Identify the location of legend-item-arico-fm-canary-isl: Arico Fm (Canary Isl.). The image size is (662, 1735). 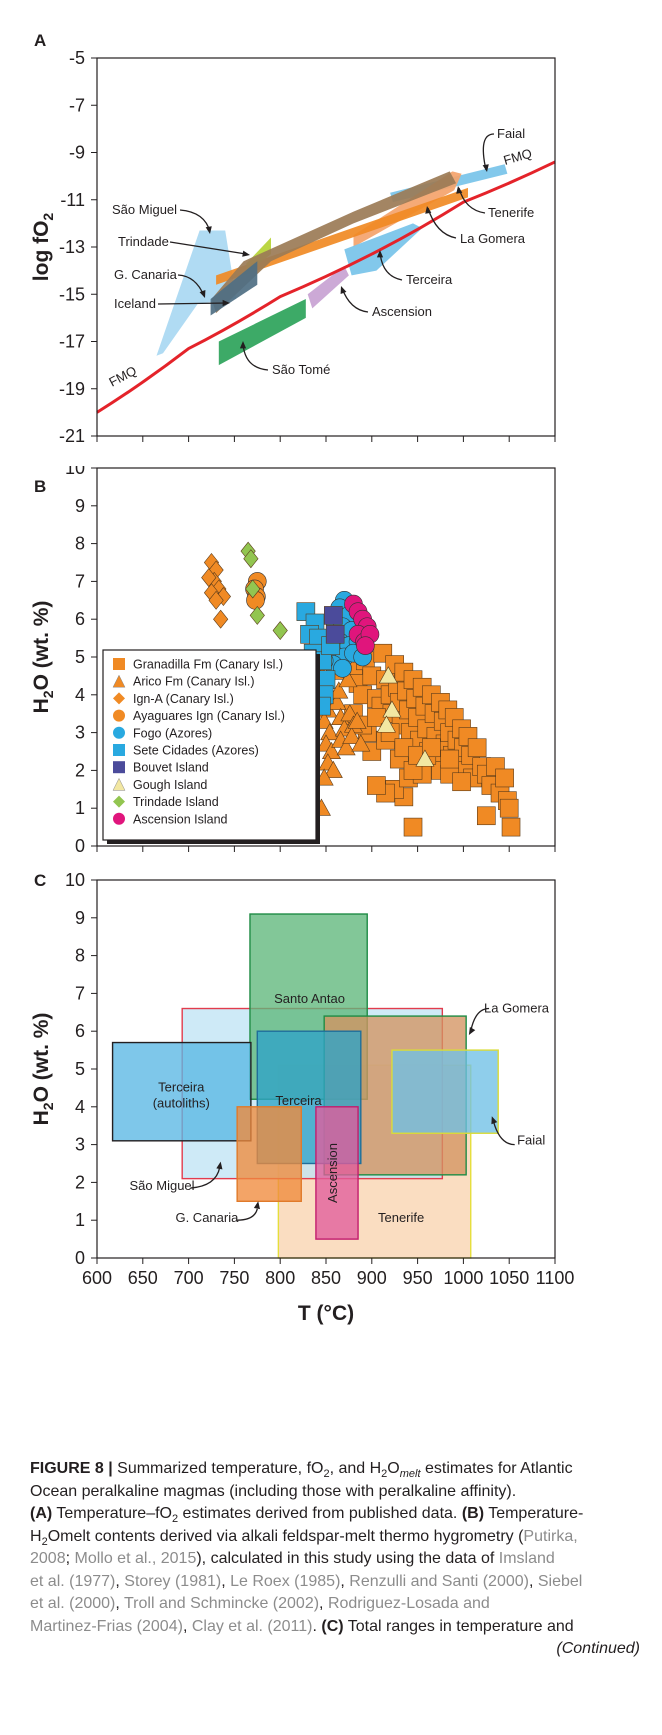
(183, 681).